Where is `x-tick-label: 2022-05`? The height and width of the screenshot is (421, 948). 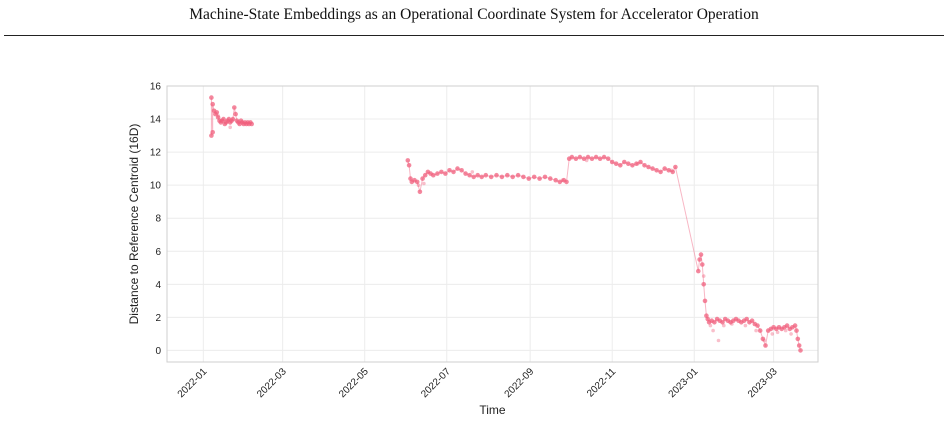
x-tick-label: 2022-05 is located at coordinates (354, 383).